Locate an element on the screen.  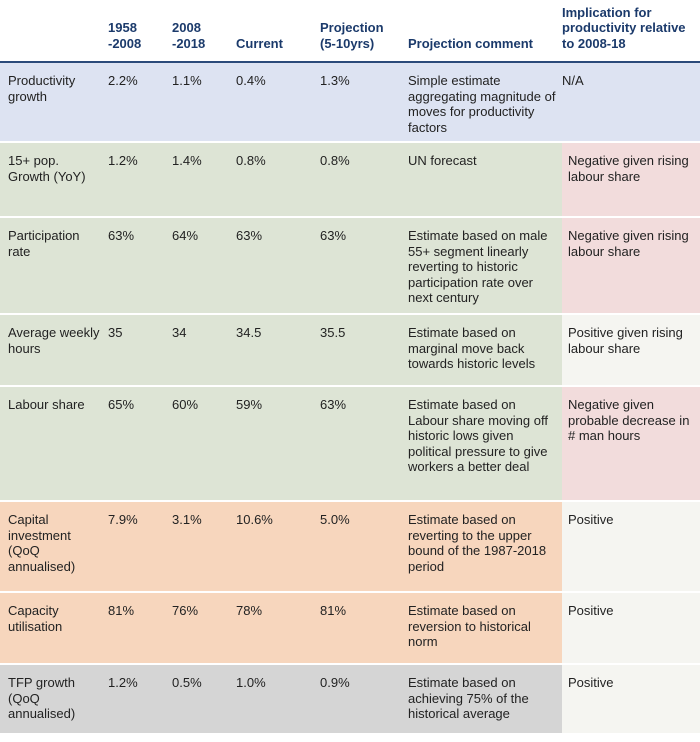
cell-current: 10.6% is located at coordinates (278, 547).